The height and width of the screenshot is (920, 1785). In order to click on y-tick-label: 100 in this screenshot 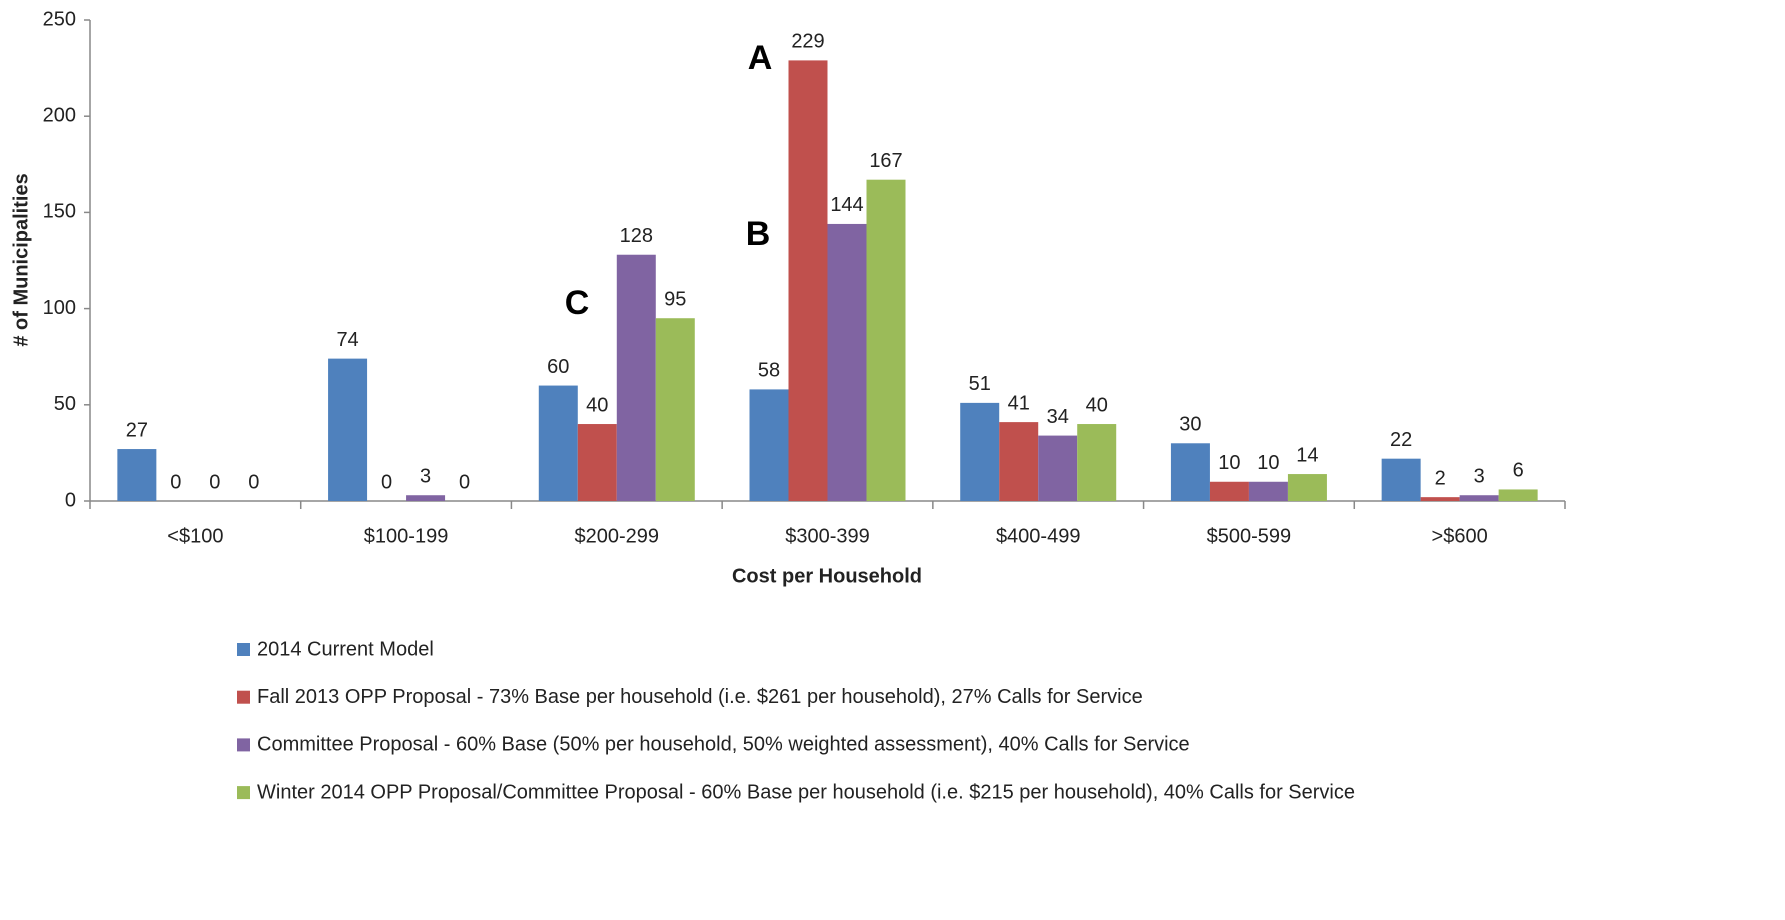, I will do `click(59, 308)`.